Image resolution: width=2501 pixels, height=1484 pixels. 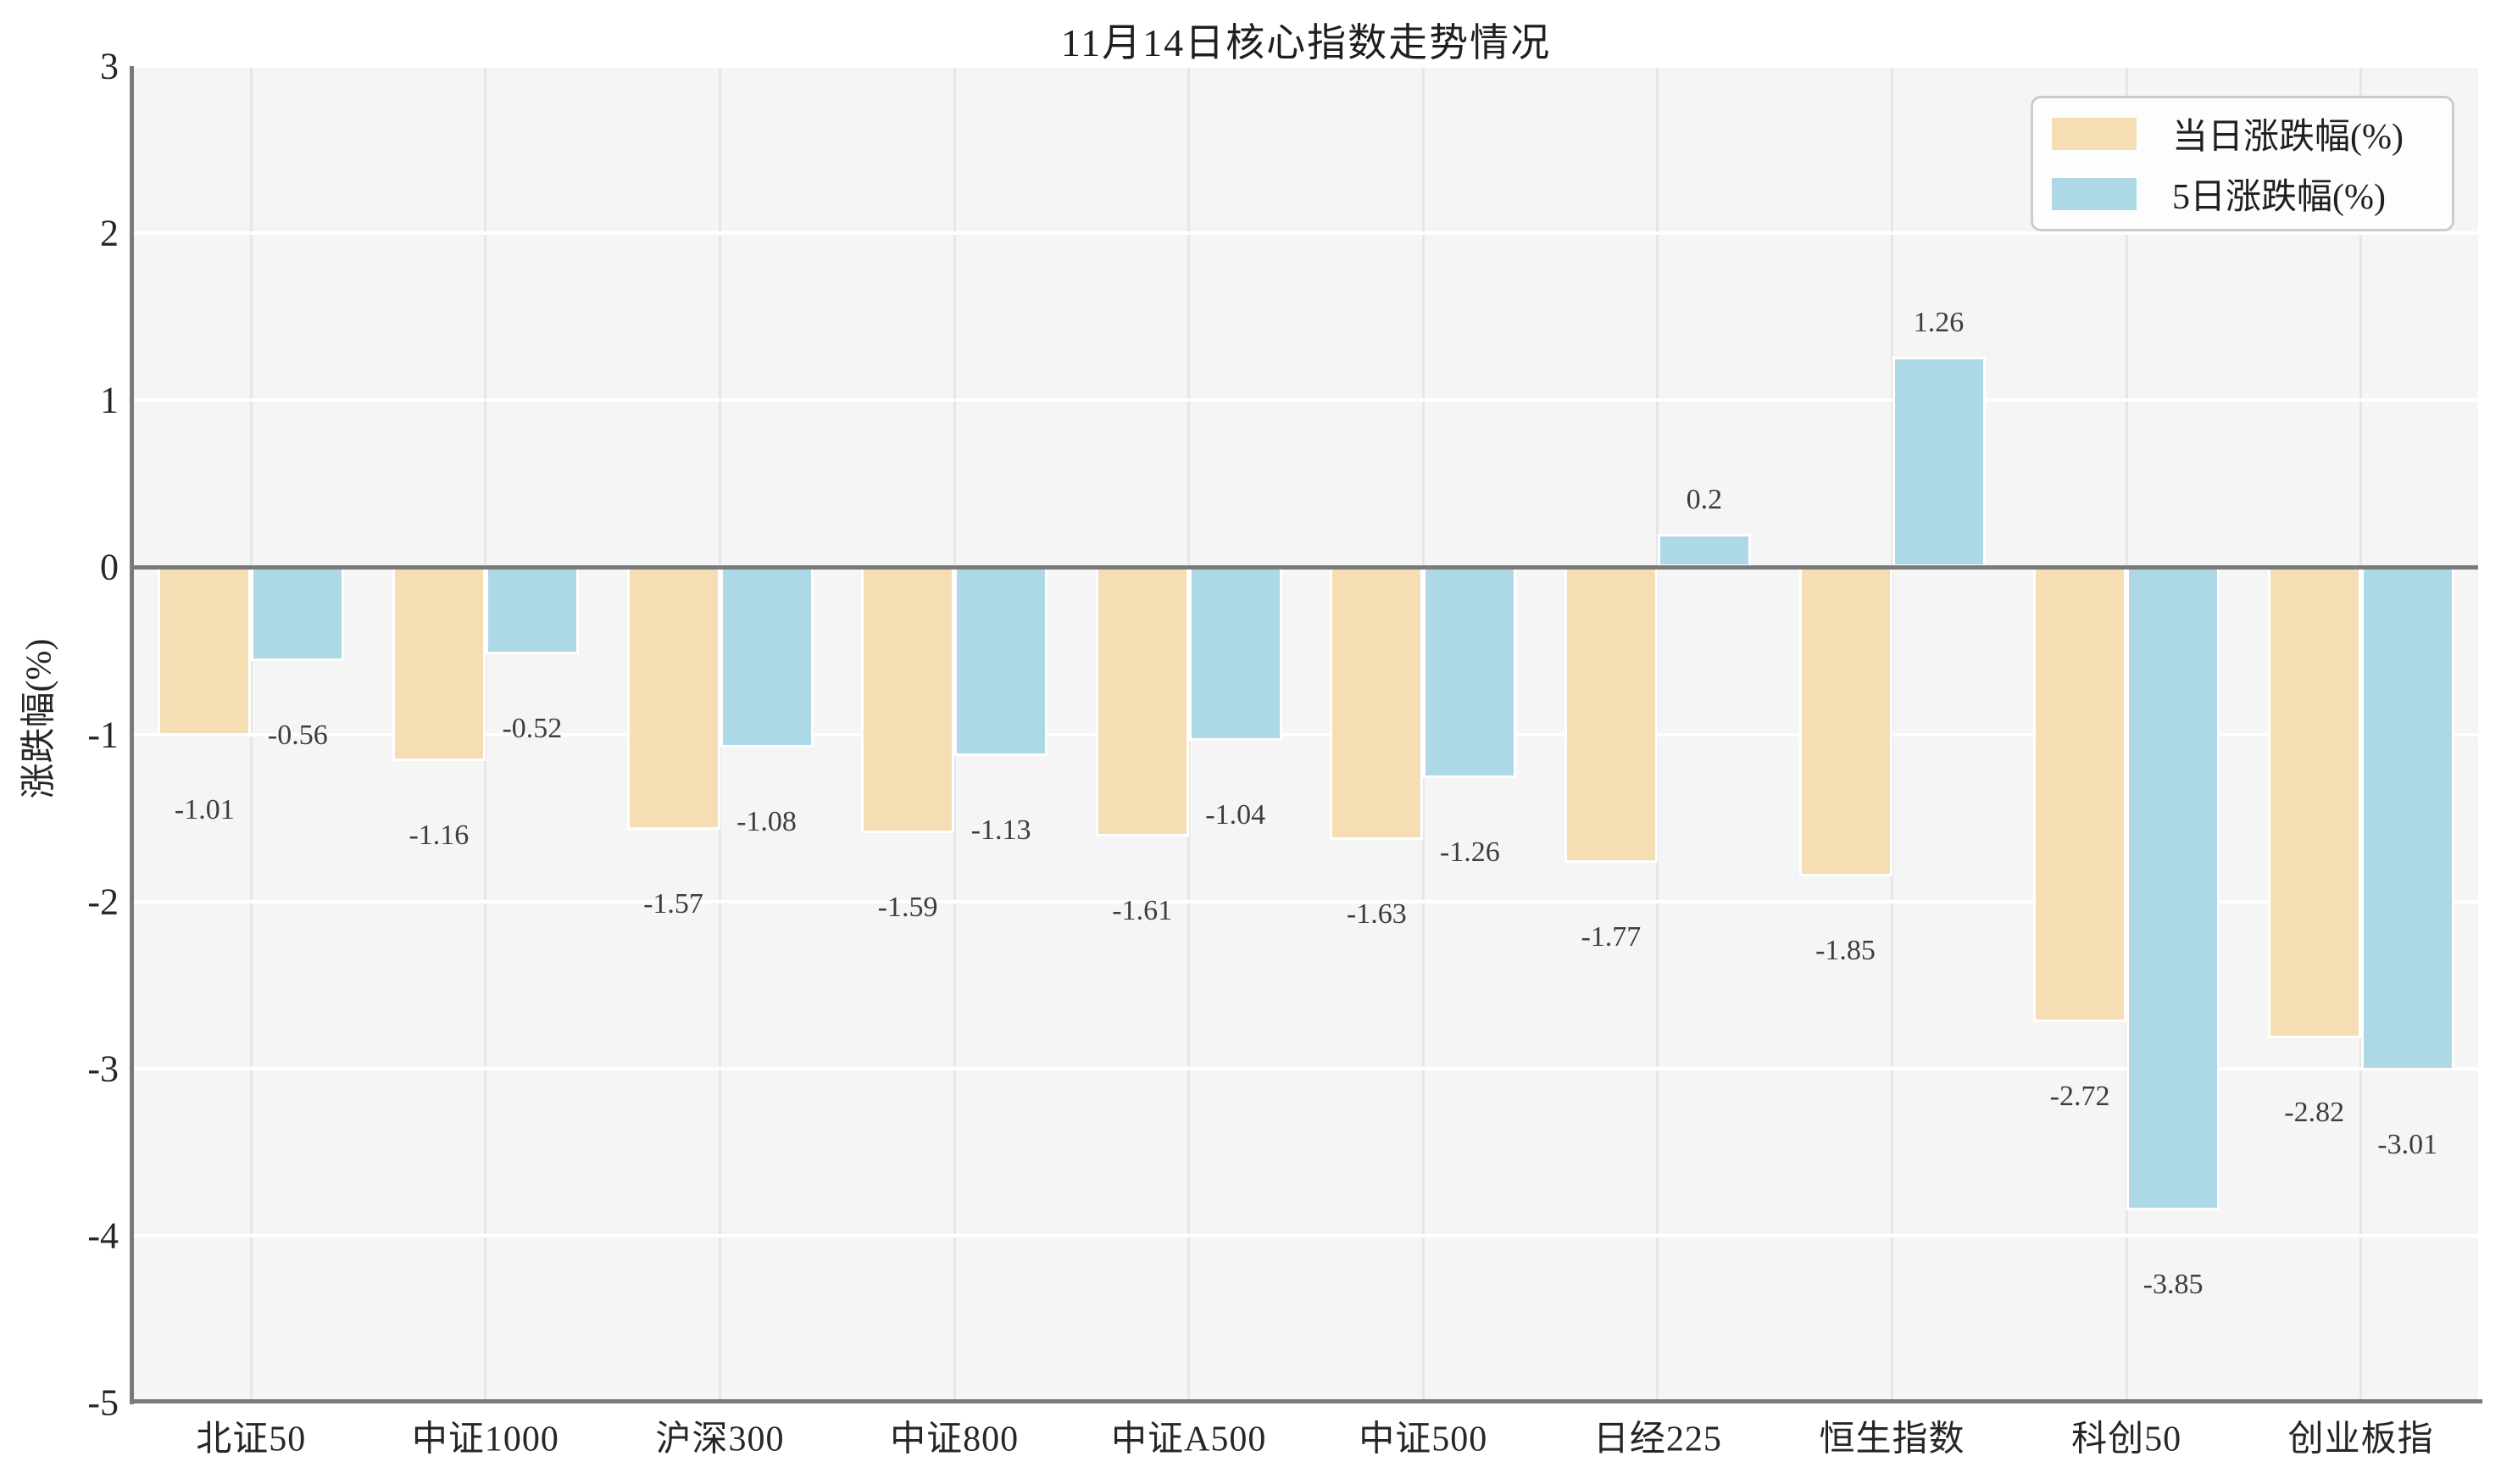 I want to click on bar-5day-日经225, so click(x=1704, y=551).